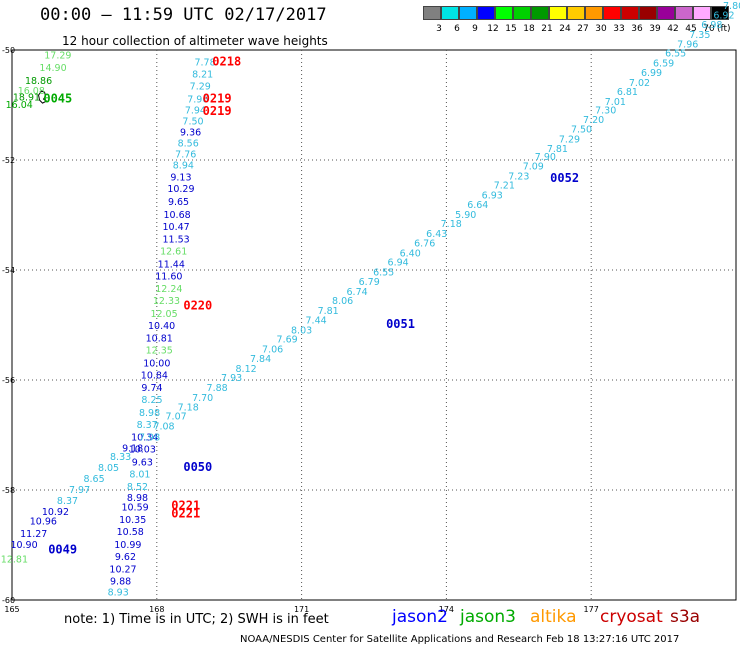 This screenshot has width=740, height=650. Describe the element at coordinates (260, 359) in the screenshot. I see `swh-value-label: 7.84` at that location.